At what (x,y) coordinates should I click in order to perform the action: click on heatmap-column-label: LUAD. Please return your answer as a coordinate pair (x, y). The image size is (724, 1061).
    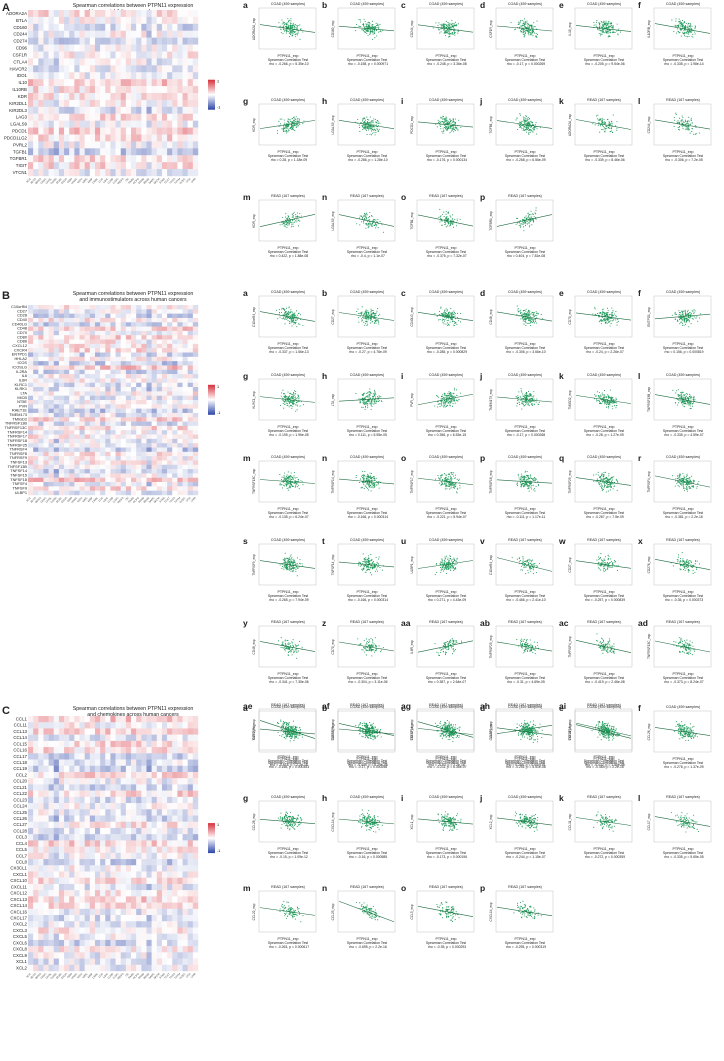
    Looking at the image, I should click on (110, 500).